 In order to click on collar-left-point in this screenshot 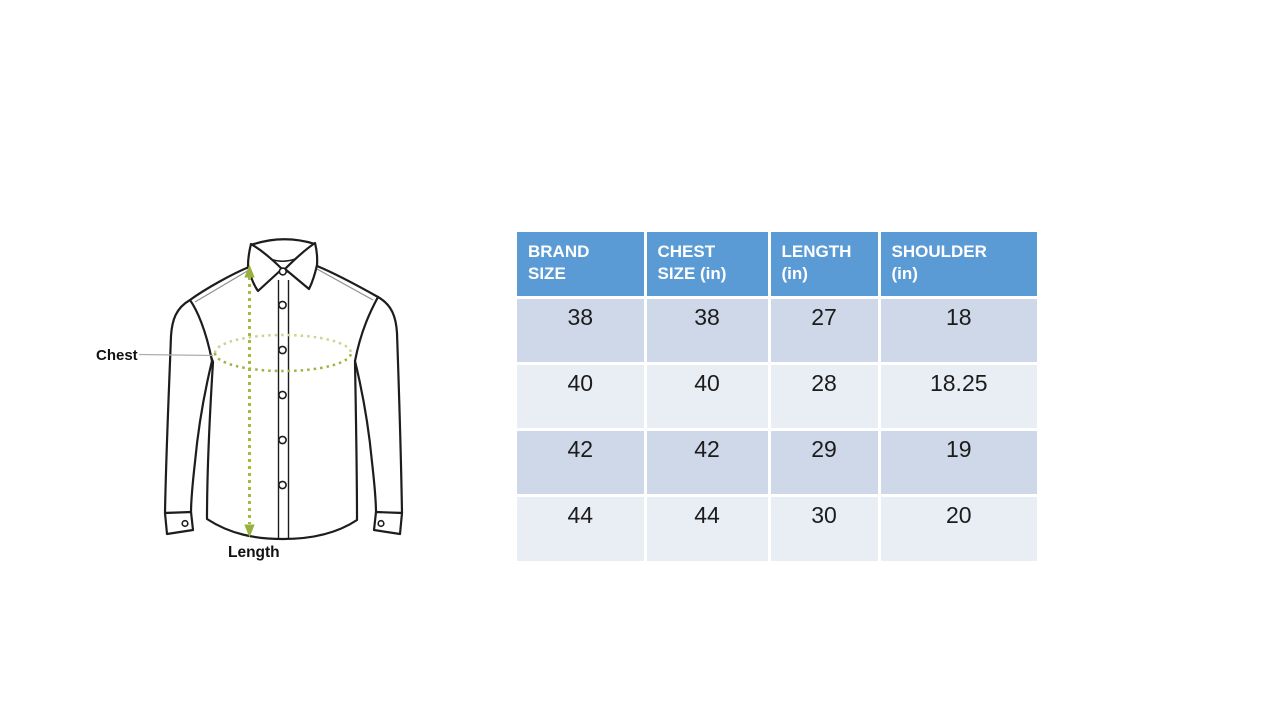, I will do `click(265, 267)`.